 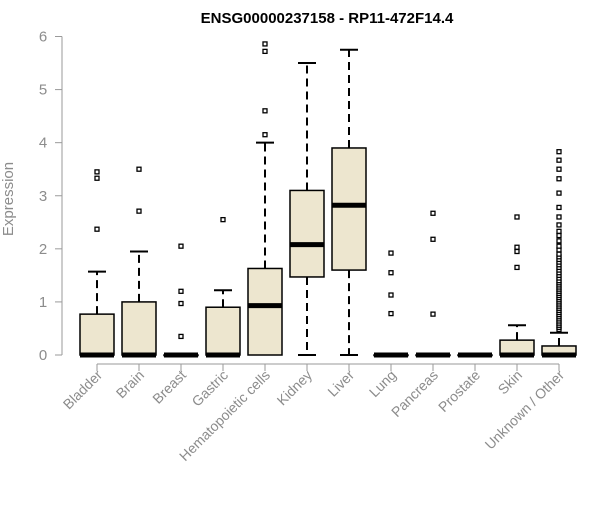 What do you see at coordinates (391, 304) in the screenshot?
I see `box-group-lung` at bounding box center [391, 304].